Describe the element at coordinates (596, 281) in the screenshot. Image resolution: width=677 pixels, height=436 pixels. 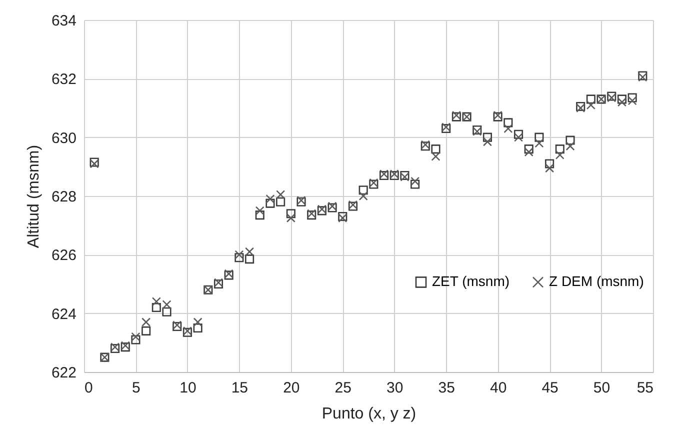
I see `legend-label: Z DEM (msnm)` at that location.